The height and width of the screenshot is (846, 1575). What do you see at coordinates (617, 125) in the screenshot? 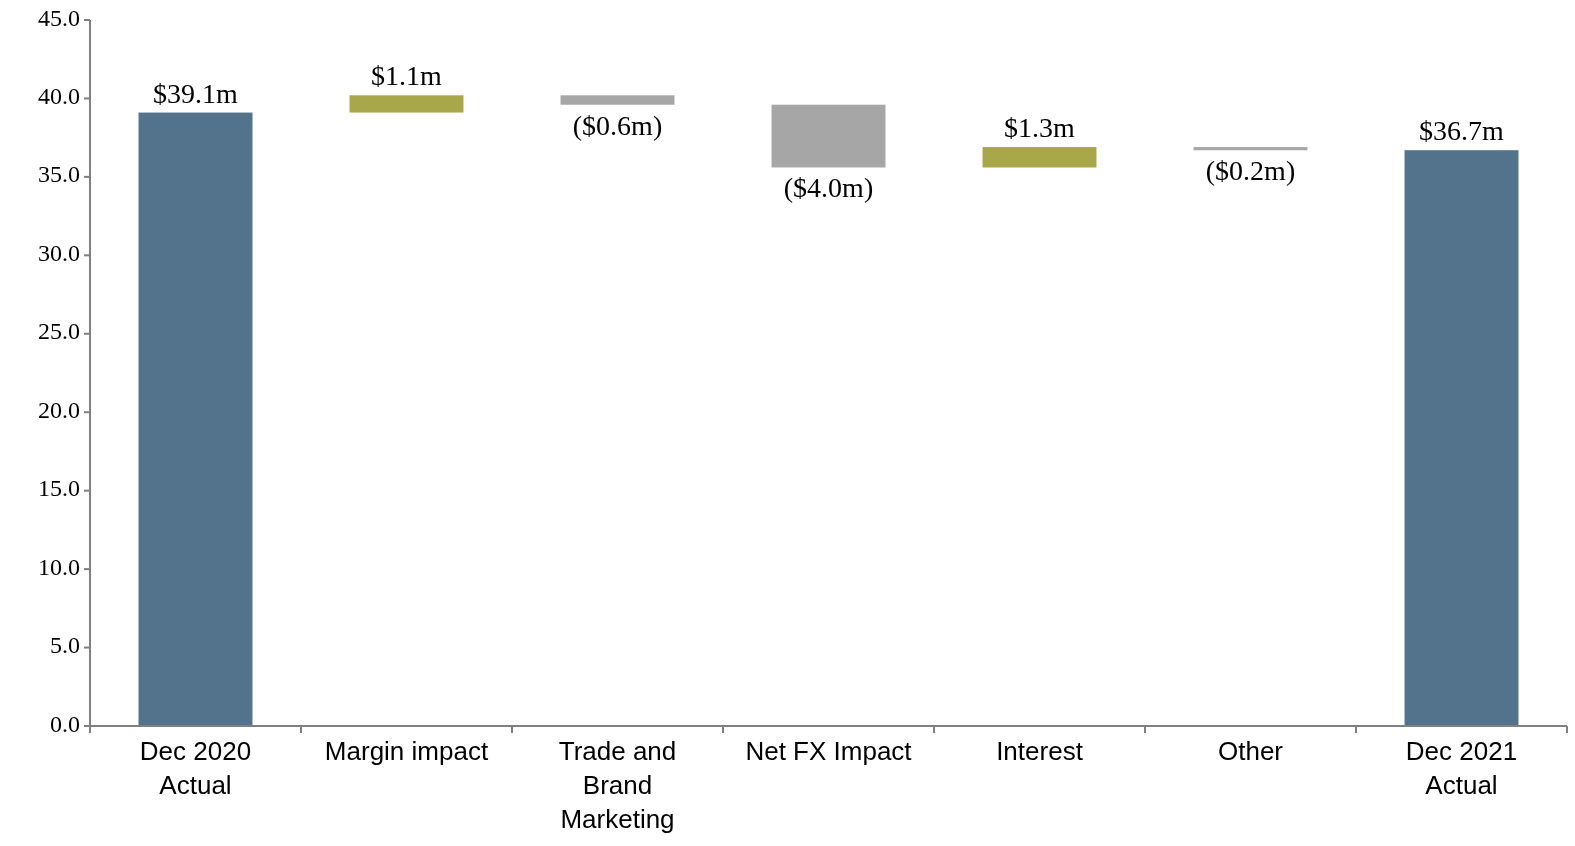
I see `data-label: ($0.6m)` at bounding box center [617, 125].